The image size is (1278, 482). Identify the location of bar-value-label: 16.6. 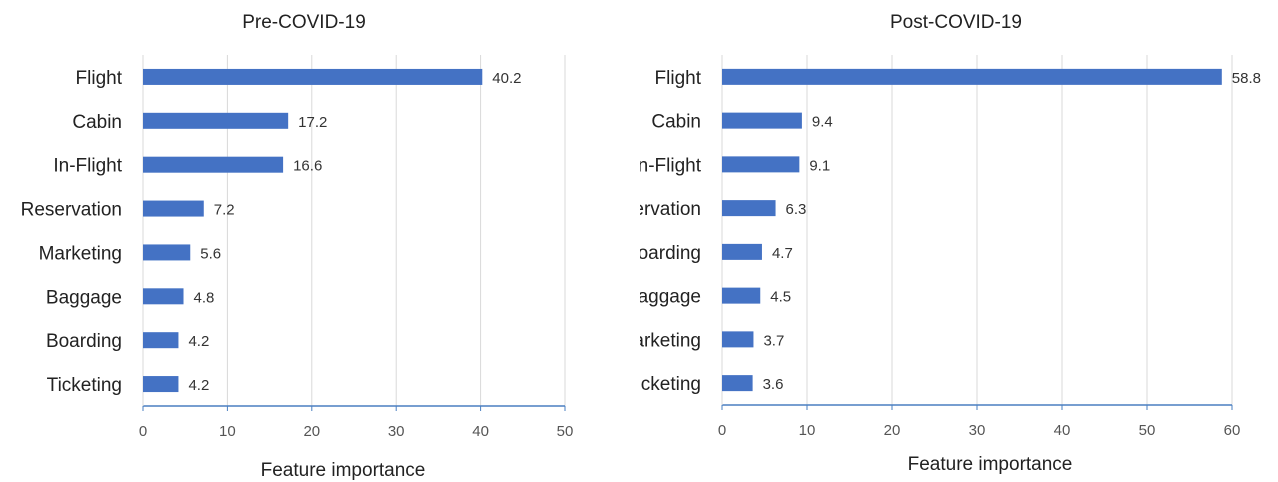
(307, 166).